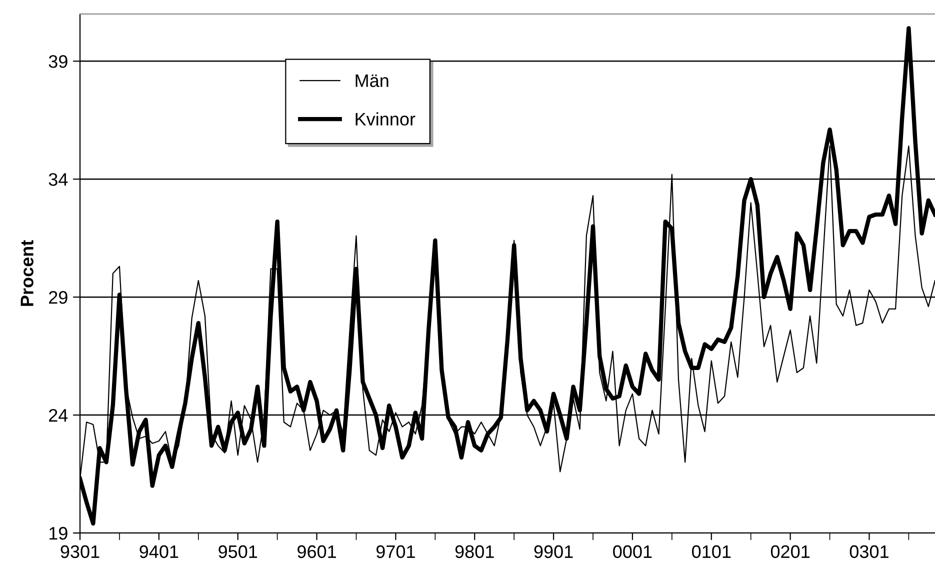  Describe the element at coordinates (80, 551) in the screenshot. I see `x-tick-label: 9301` at that location.